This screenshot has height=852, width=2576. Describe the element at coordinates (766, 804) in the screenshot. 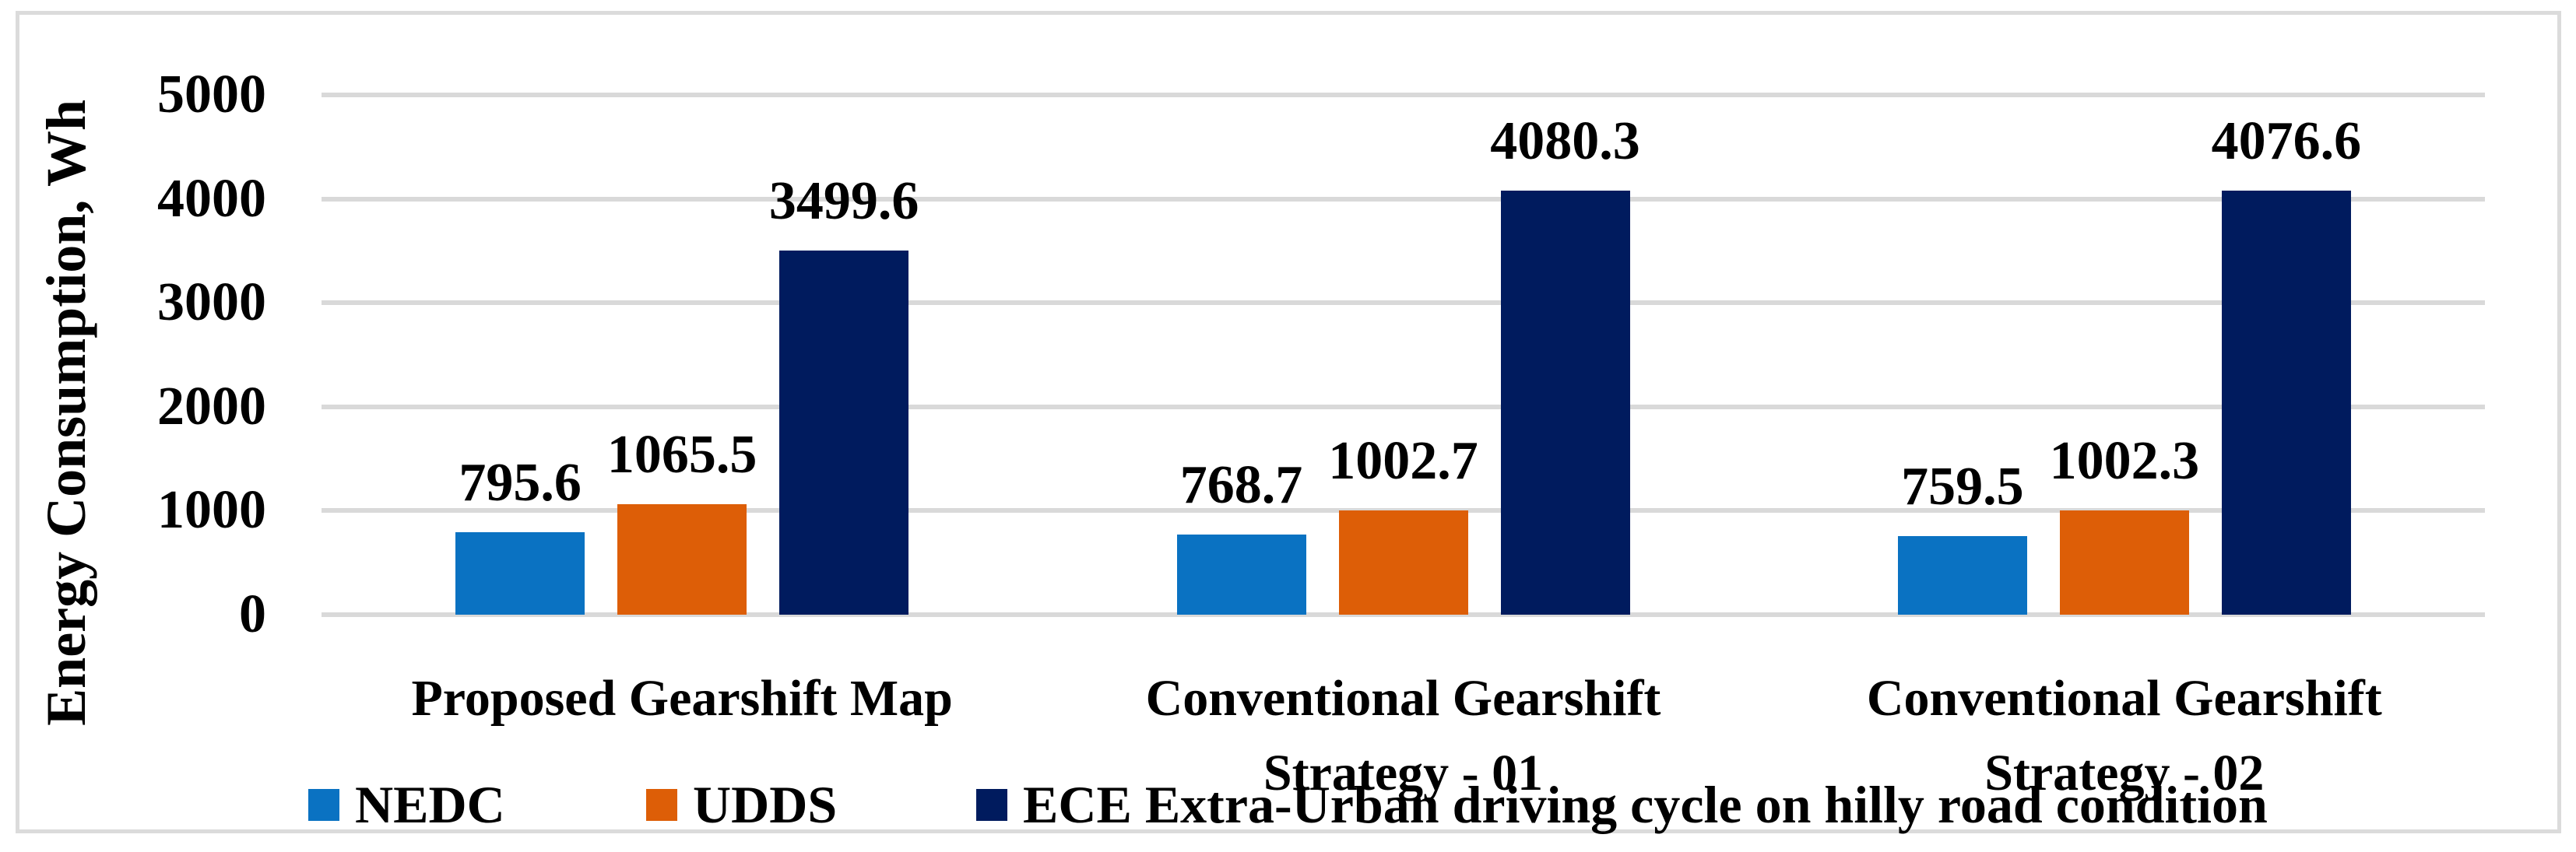

I see `legend-label-series2: UDDS` at that location.